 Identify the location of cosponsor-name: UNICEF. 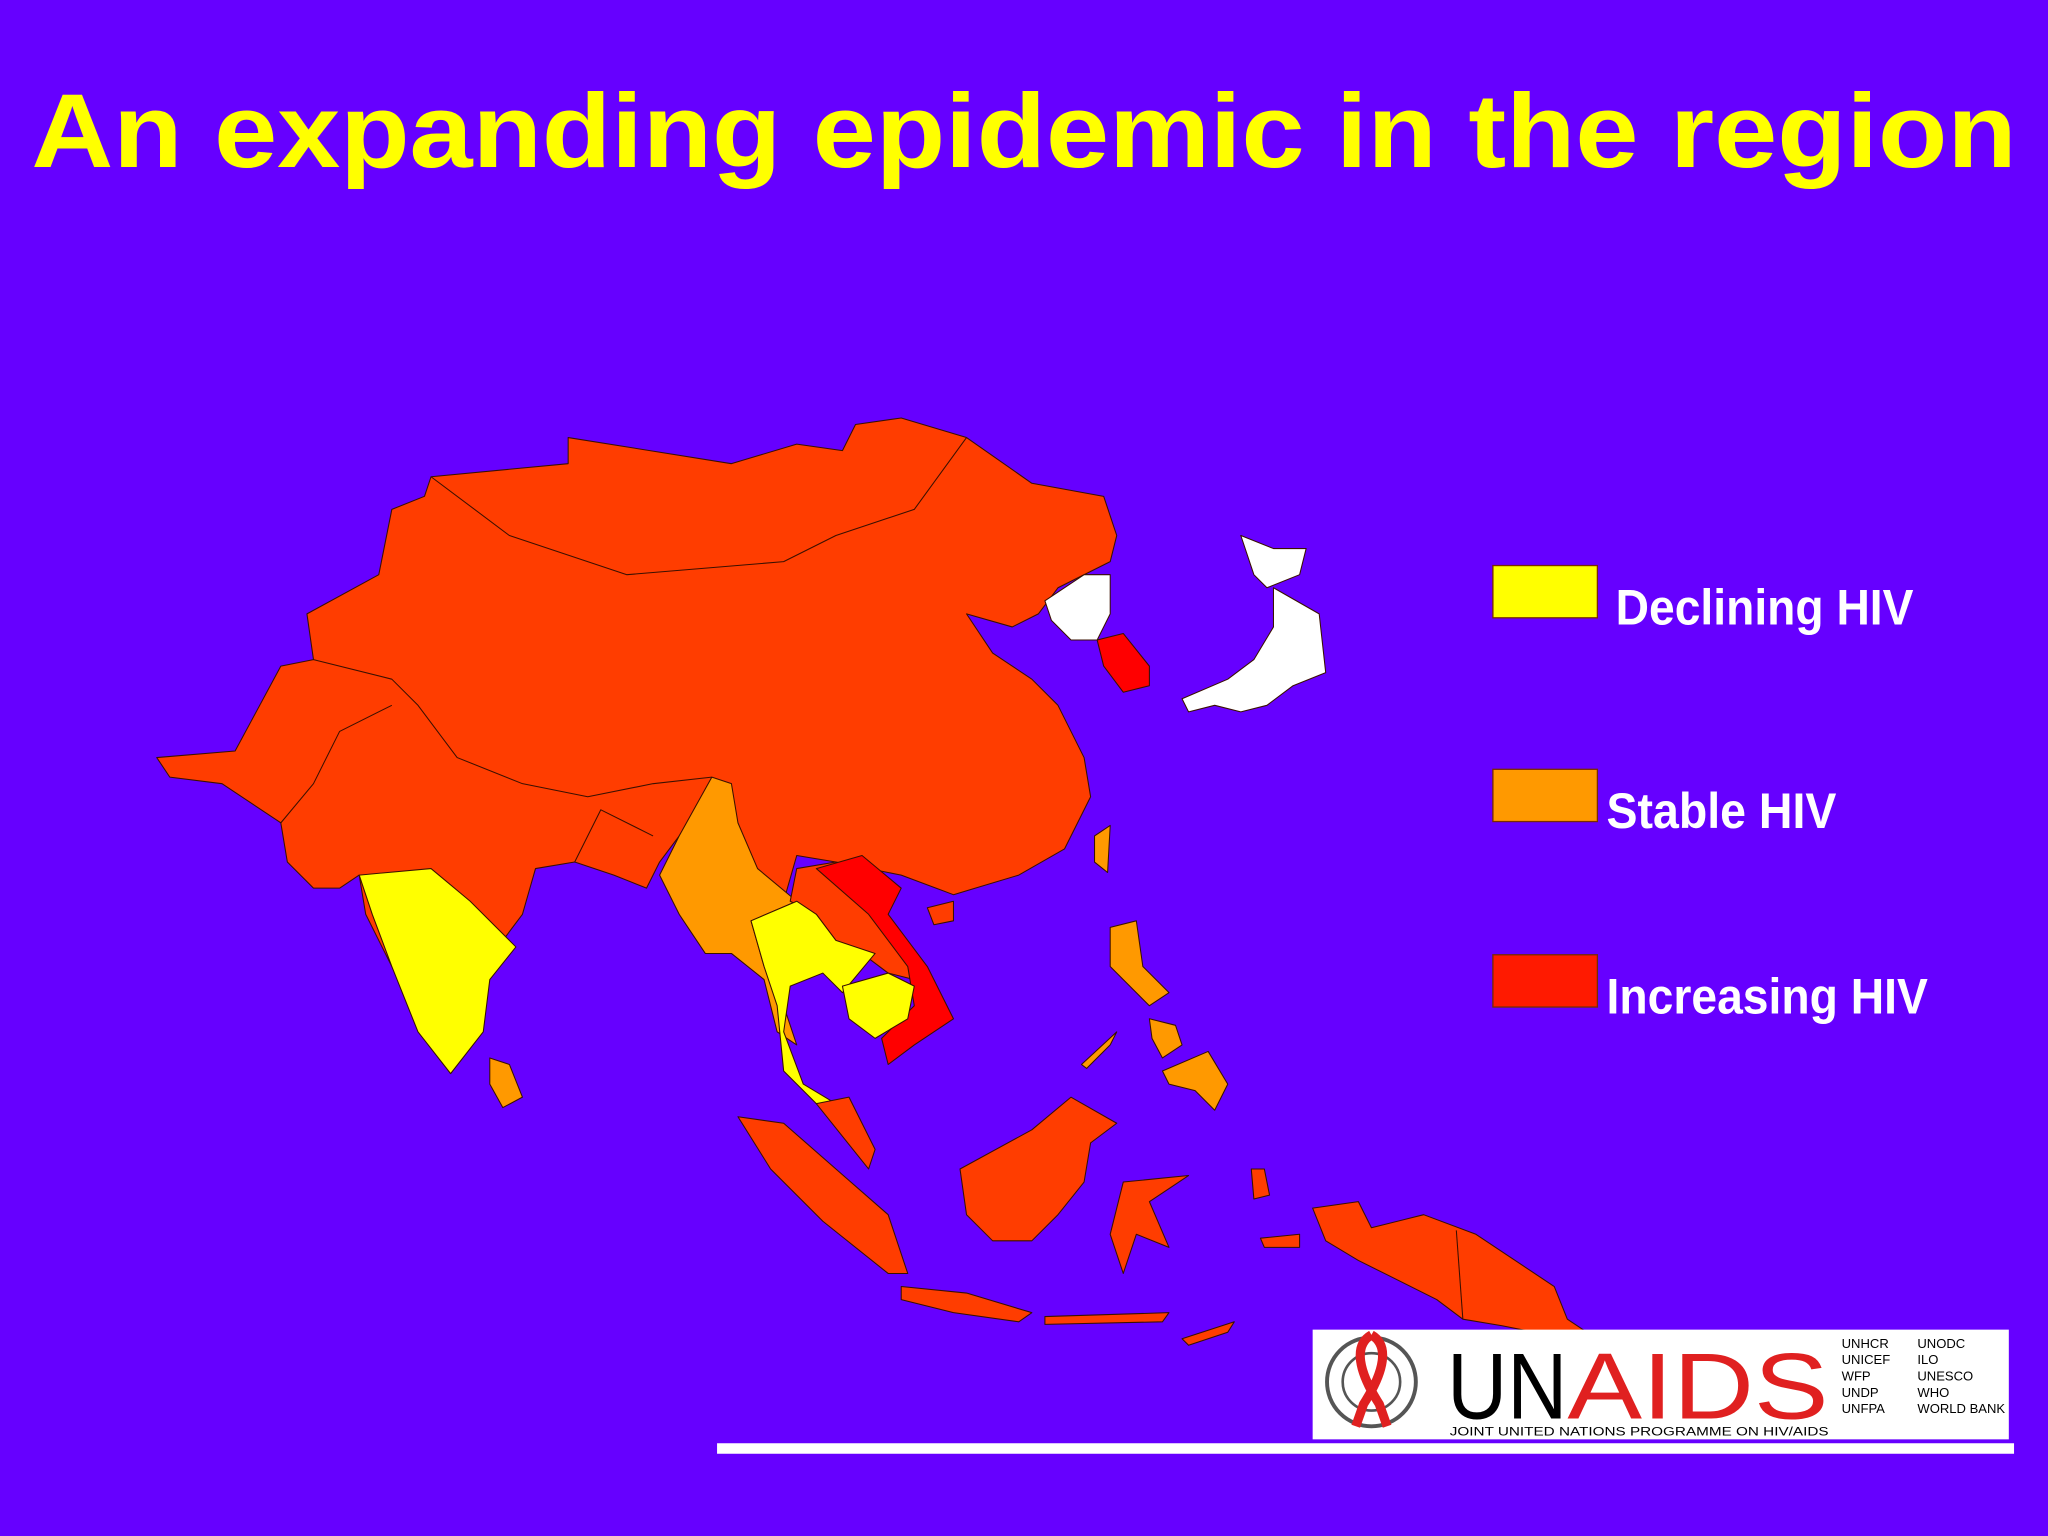
(1866, 1359).